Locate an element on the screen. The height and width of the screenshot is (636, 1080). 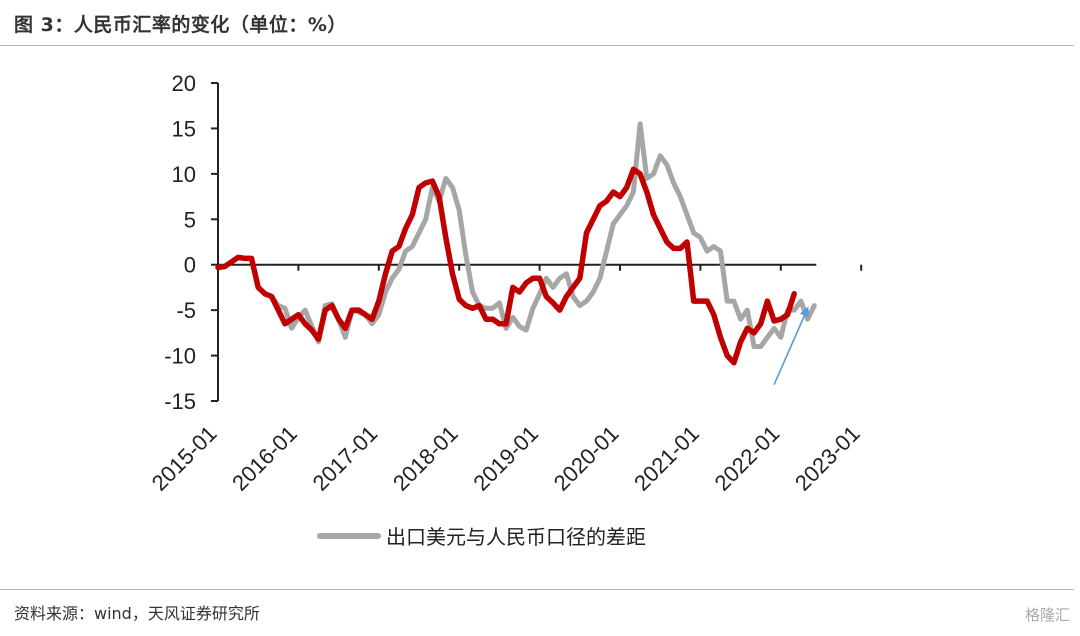
title-divider is located at coordinates (537, 45).